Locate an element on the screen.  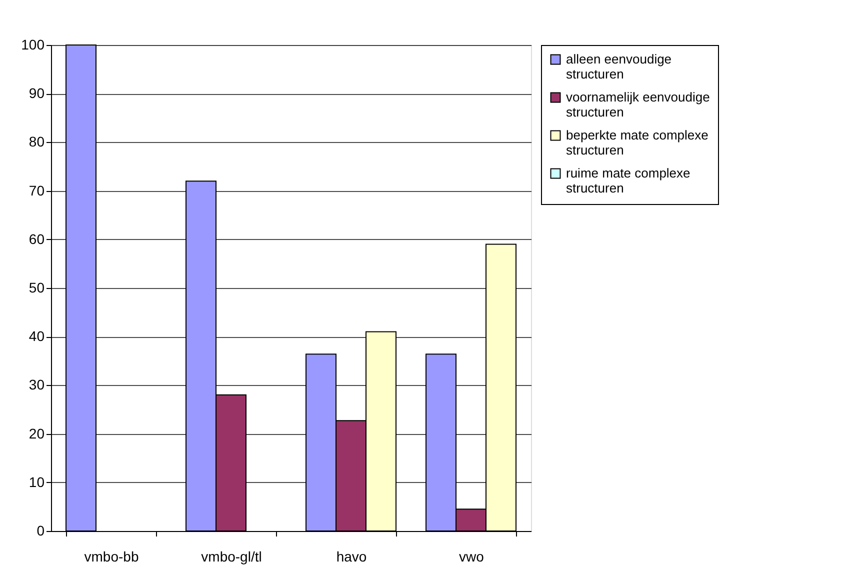
legend-label: voornamelijk eenvoudige structuren is located at coordinates (638, 105).